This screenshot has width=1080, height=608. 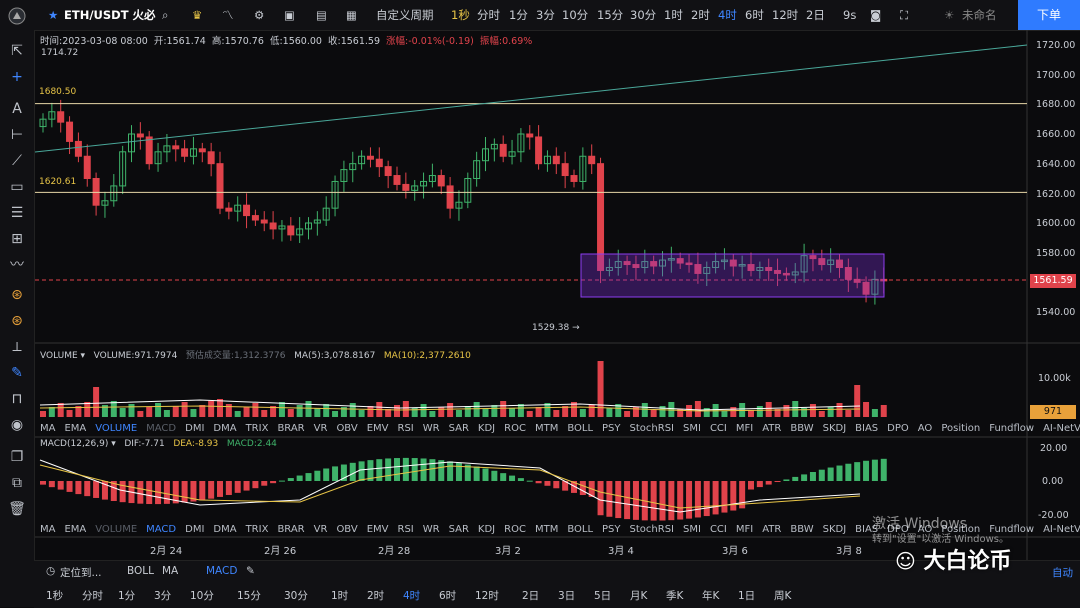 What do you see at coordinates (747, 596) in the screenshot?
I see `bottom-period-18: 1日` at bounding box center [747, 596].